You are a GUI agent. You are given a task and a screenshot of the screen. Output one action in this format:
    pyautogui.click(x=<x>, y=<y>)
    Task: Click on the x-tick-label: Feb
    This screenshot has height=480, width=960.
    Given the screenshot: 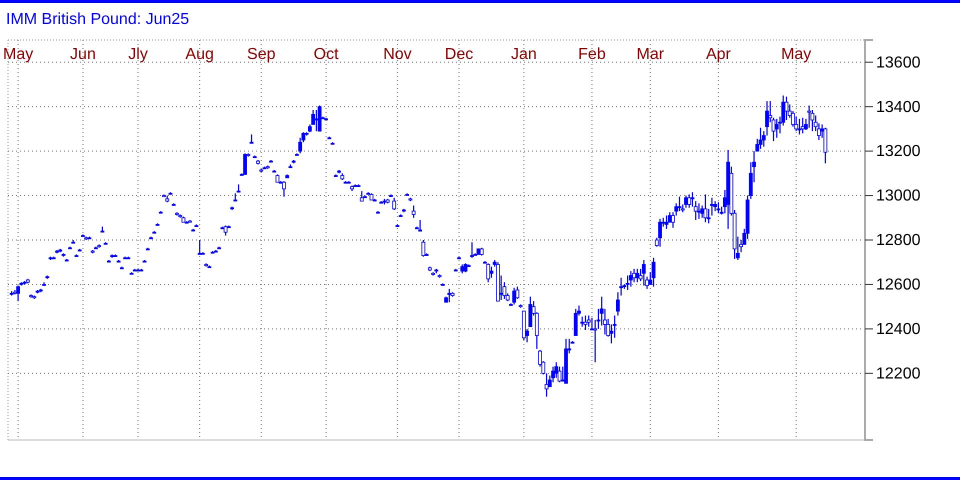 What is the action you would take?
    pyautogui.click(x=592, y=54)
    